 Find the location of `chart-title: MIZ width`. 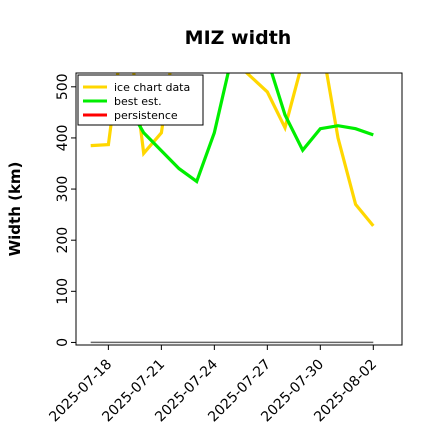

chart-title: MIZ width is located at coordinates (238, 38).